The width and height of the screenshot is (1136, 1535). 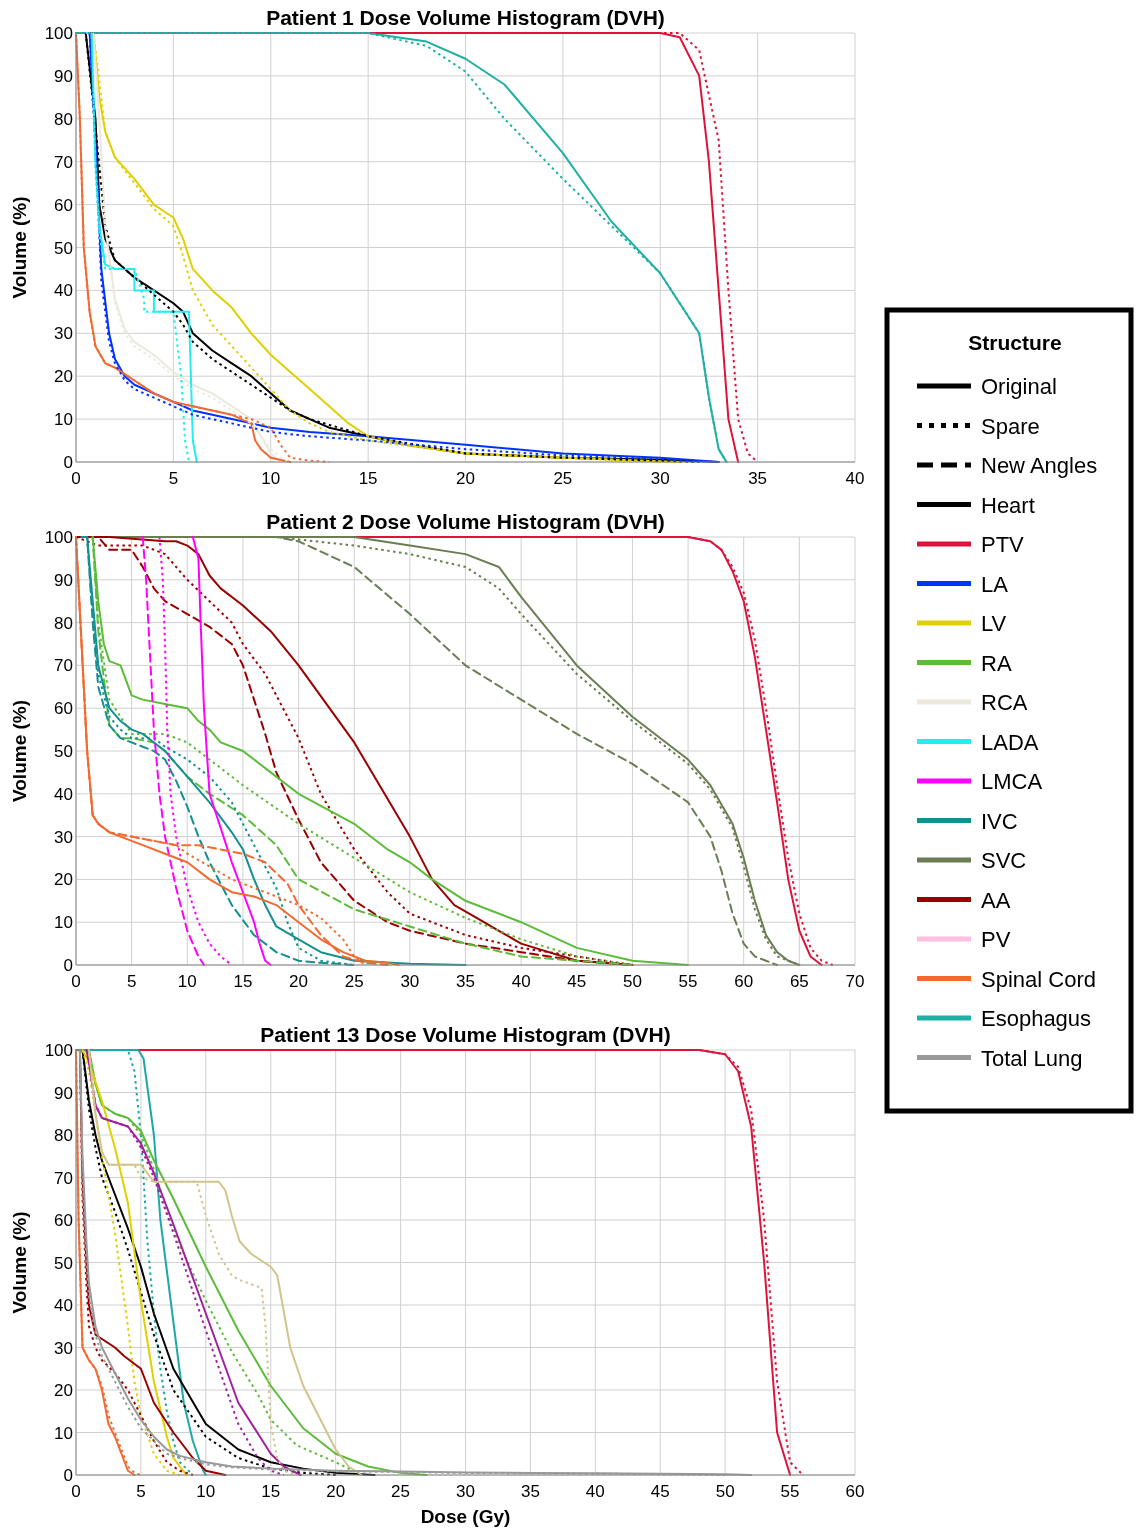 What do you see at coordinates (1036, 1018) in the screenshot?
I see `legend-label: Esophagus` at bounding box center [1036, 1018].